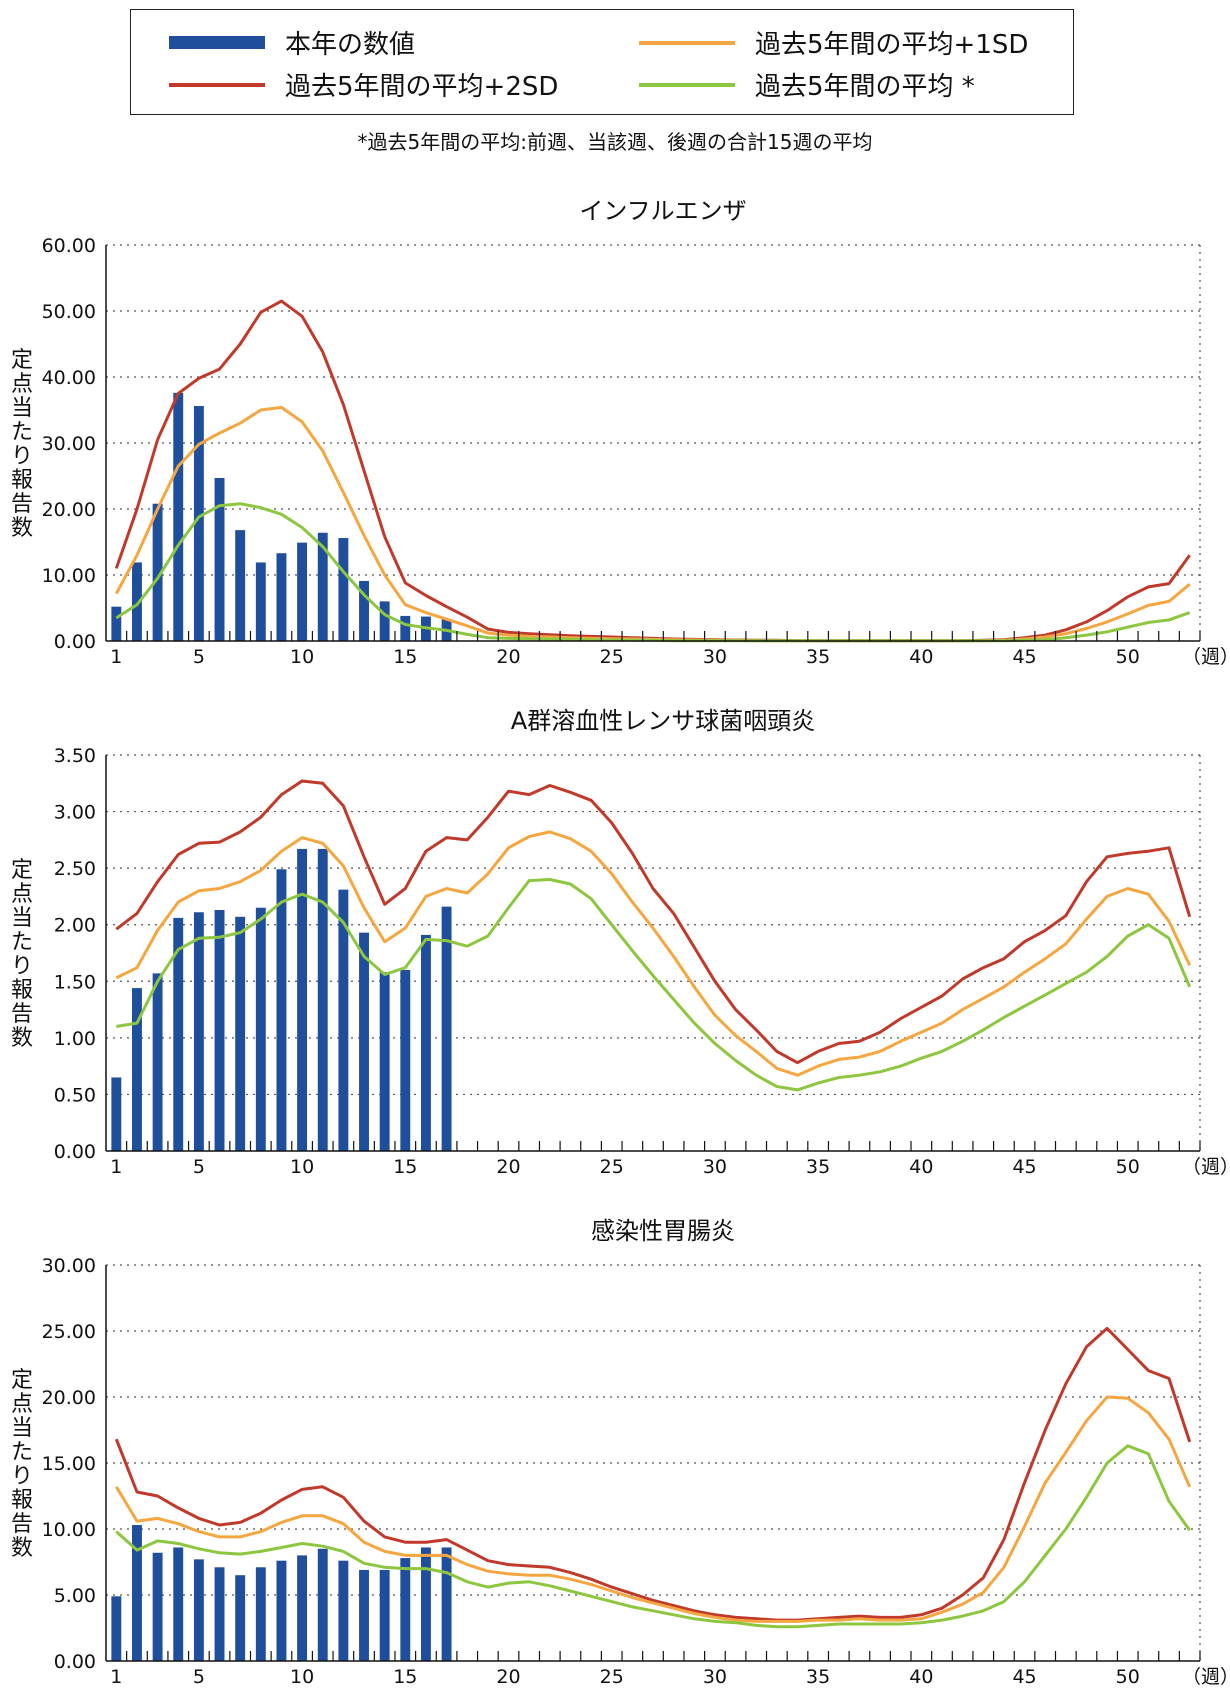 The width and height of the screenshot is (1230, 1688). What do you see at coordinates (663, 1231) in the screenshot?
I see `chart-title: 感染性胃腸炎` at bounding box center [663, 1231].